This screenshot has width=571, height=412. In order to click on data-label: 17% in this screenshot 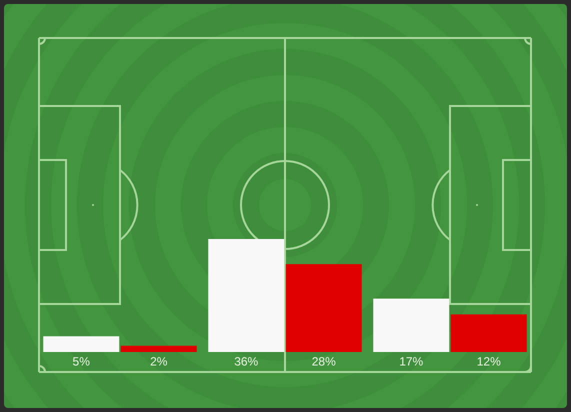, I will do `click(411, 361)`.